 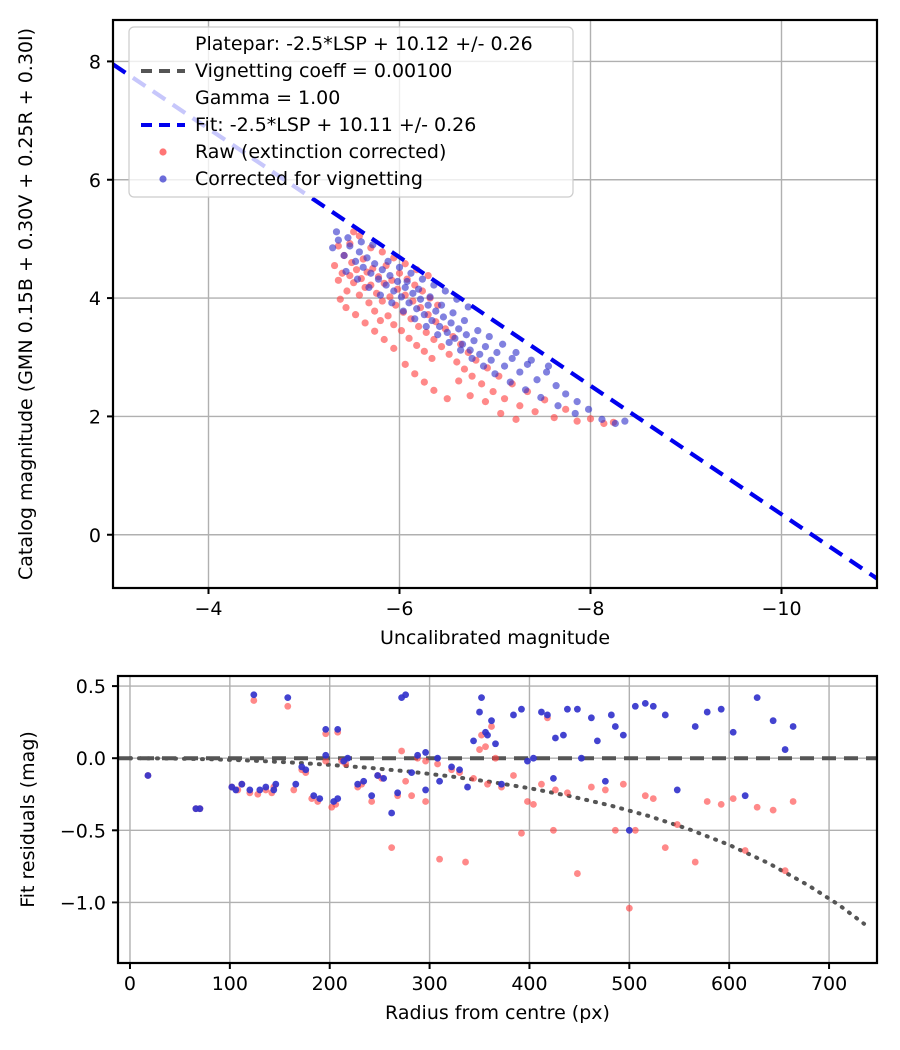 I want to click on x-axis-label: Uncalibrated magnitude, so click(x=495, y=638).